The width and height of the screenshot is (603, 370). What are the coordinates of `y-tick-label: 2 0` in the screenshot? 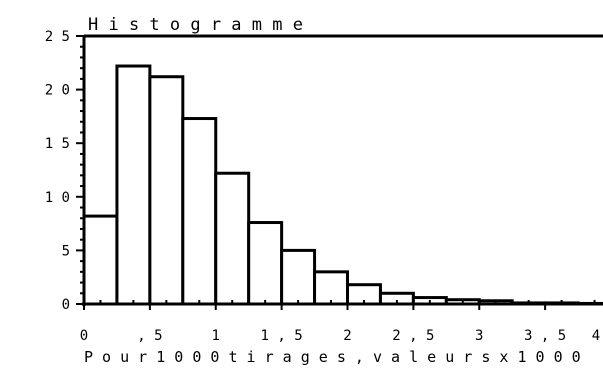 It's located at (57, 91).